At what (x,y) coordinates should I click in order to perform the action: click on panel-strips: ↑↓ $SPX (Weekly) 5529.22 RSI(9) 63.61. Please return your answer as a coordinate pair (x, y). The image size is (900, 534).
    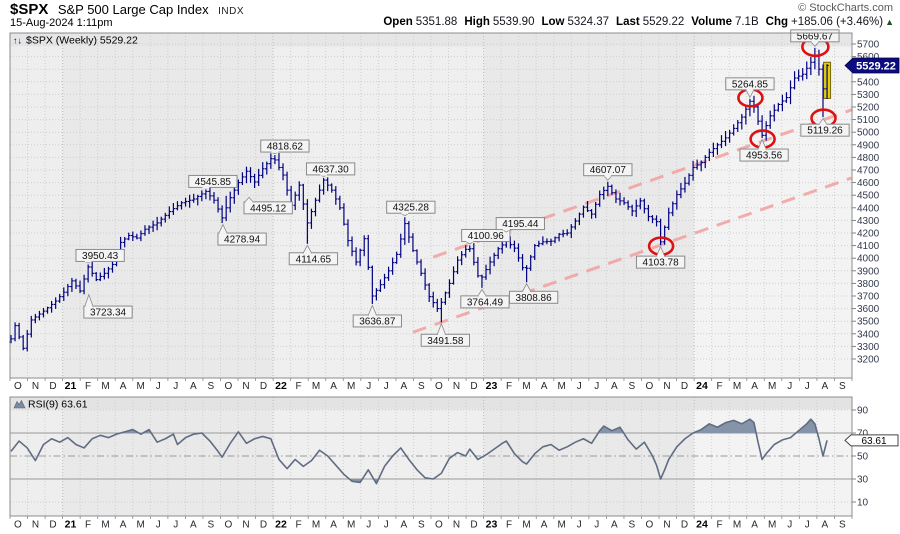
    Looking at the image, I should click on (75, 223).